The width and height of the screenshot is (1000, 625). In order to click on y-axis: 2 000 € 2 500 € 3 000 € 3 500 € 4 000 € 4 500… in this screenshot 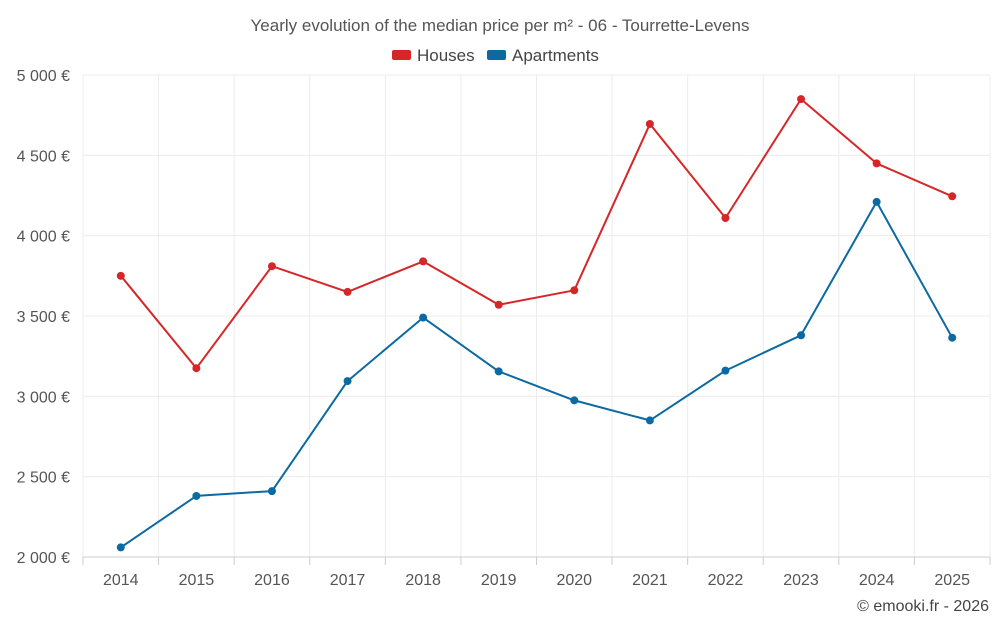, I will do `click(43, 317)`.